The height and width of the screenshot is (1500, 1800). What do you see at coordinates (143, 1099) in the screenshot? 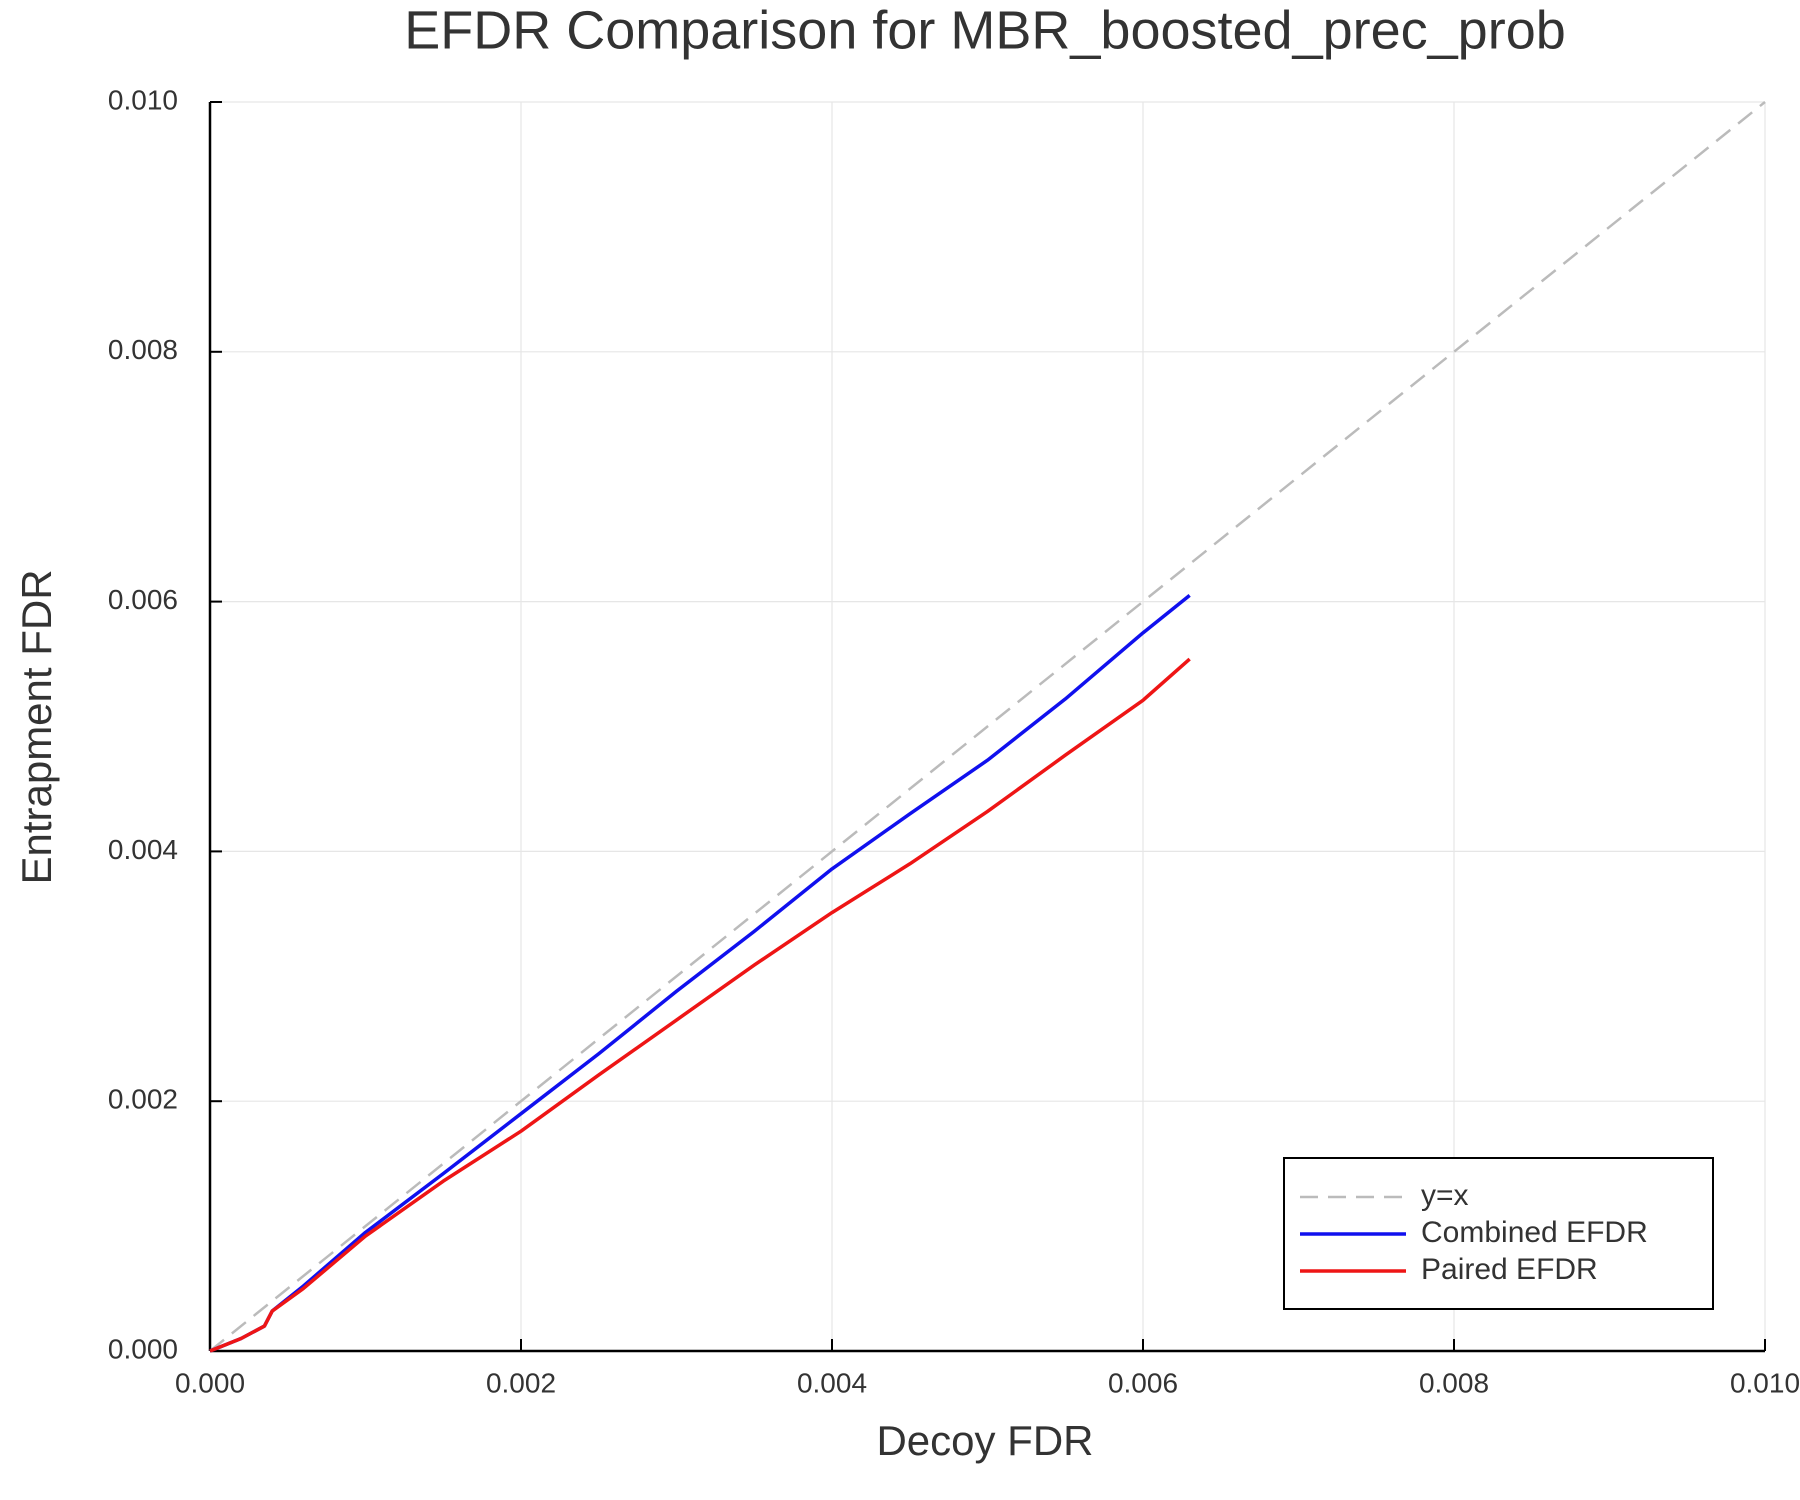
I see `y-tick-label: 0.002` at bounding box center [143, 1099].